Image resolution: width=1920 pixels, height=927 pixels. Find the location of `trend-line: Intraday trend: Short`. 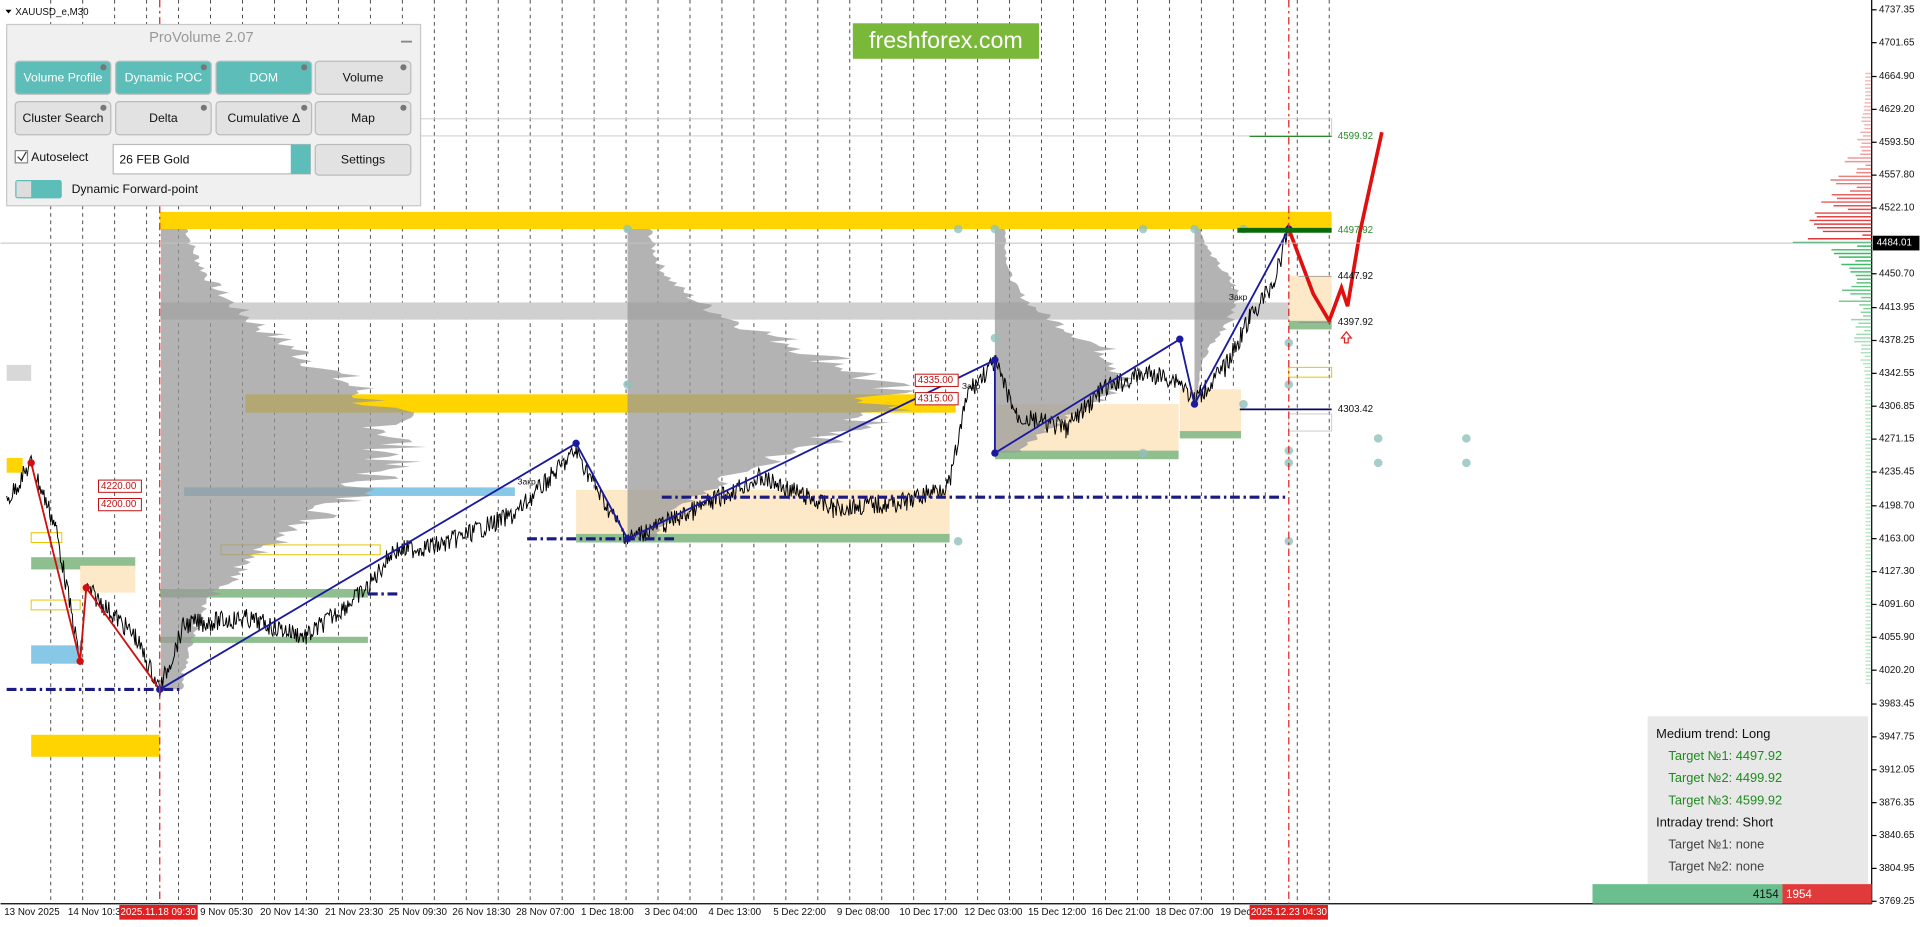

trend-line: Intraday trend: Short is located at coordinates (1715, 821).